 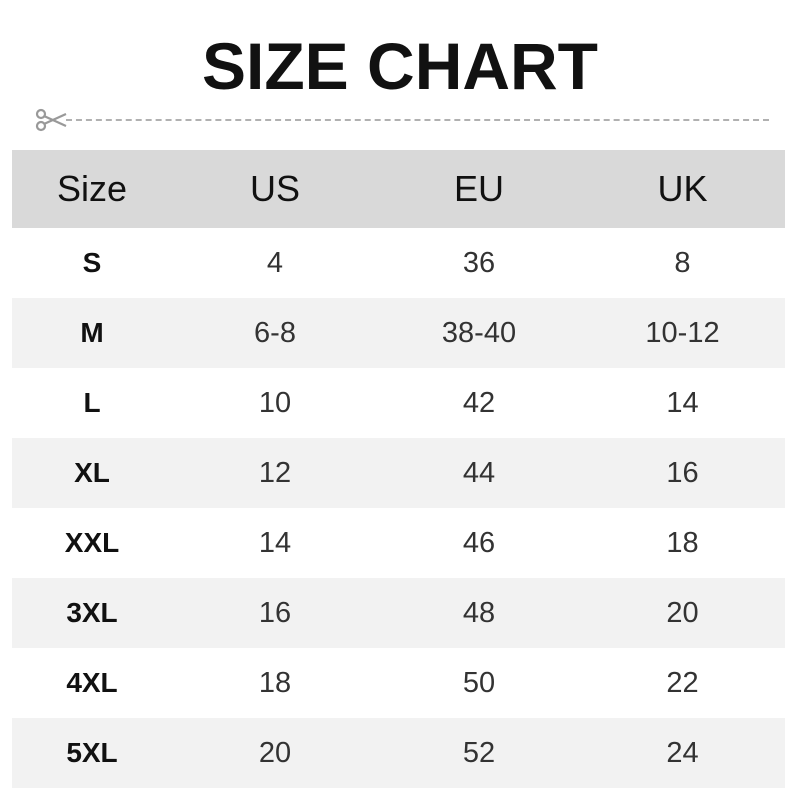 What do you see at coordinates (92, 542) in the screenshot?
I see `size-cell: XXL` at bounding box center [92, 542].